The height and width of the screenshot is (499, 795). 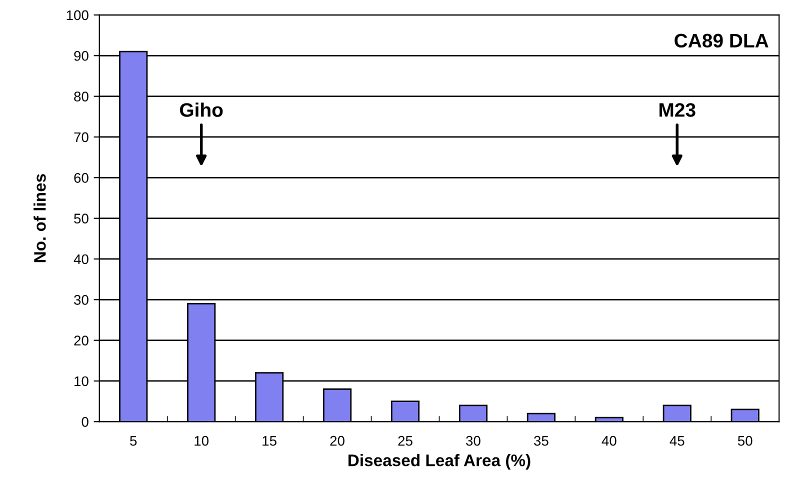 I want to click on y-tick-label: 30, so click(x=81, y=299).